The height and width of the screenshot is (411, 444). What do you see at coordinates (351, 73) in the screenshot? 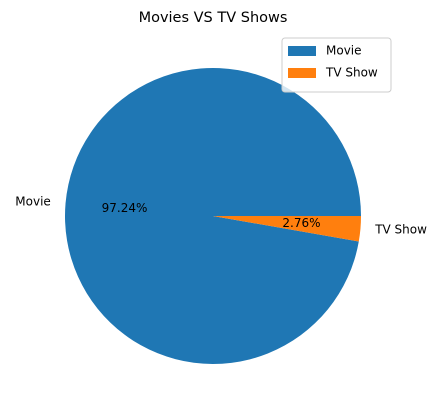
I see `legend-label: TV Show` at bounding box center [351, 73].